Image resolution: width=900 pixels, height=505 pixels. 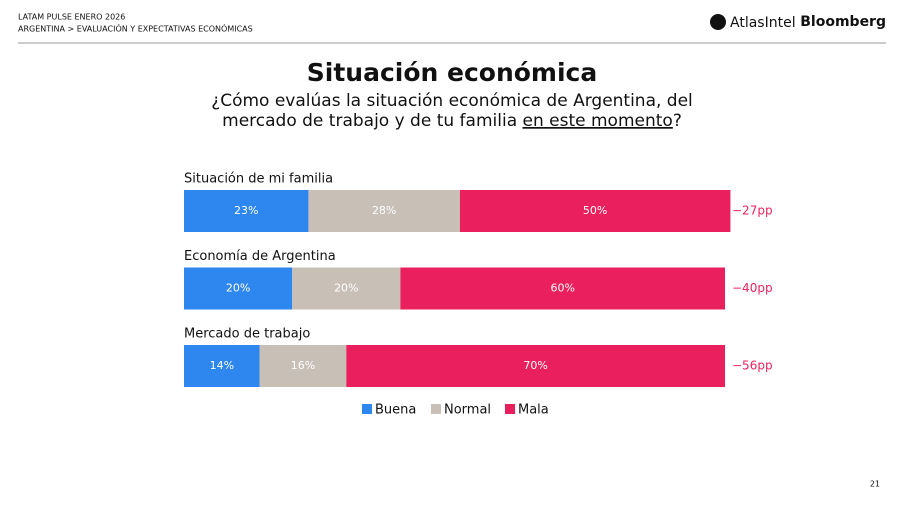 I want to click on value-label: 16%, so click(x=303, y=365).